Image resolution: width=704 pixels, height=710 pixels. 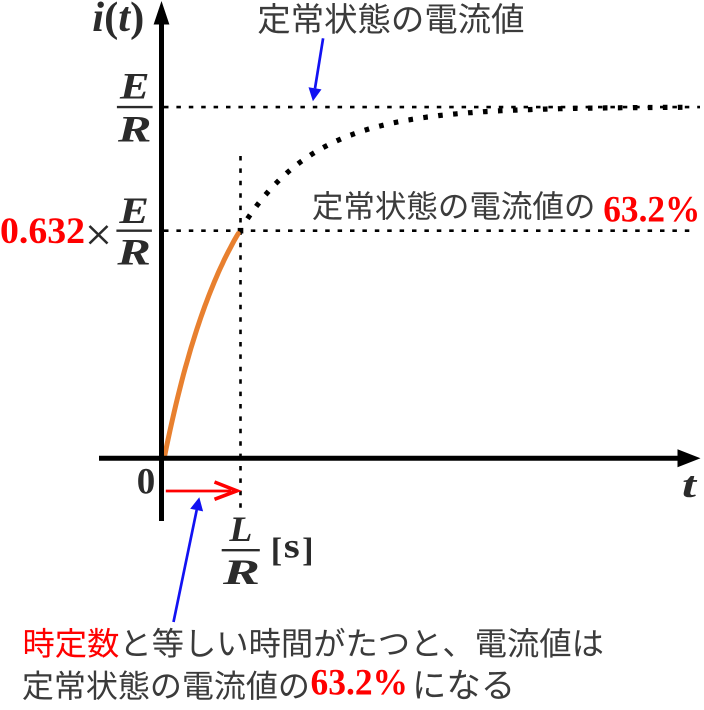 I want to click on svg-text: 0, so click(x=146, y=481).